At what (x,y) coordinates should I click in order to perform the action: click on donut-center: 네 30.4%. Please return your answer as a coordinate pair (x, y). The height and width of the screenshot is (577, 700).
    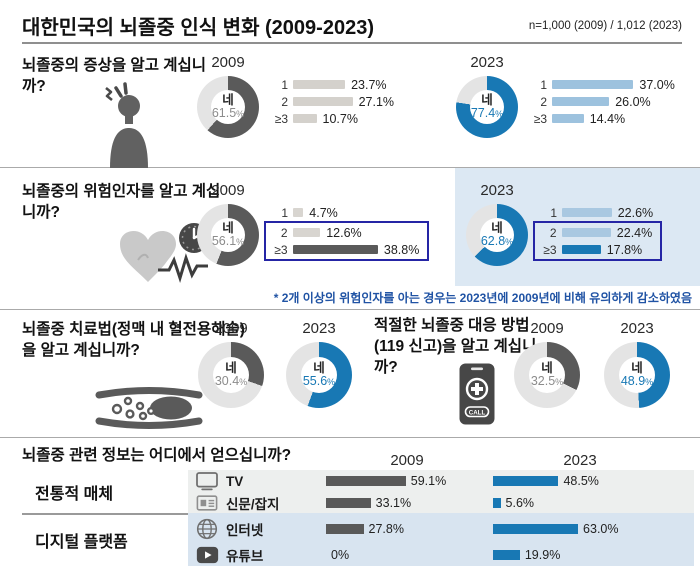
    Looking at the image, I should click on (231, 375).